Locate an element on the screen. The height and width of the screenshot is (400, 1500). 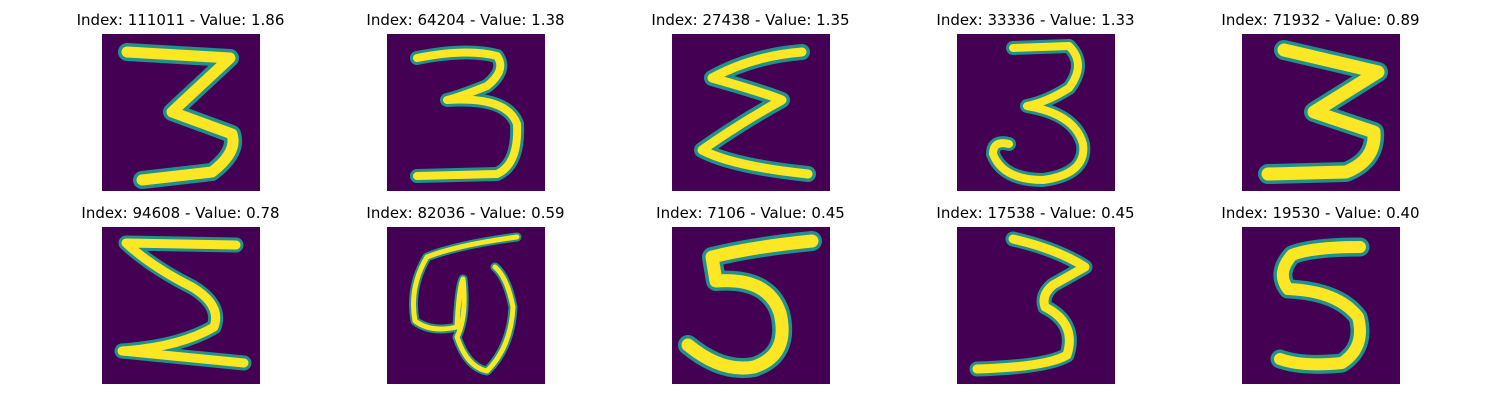
panel-3: Index: 33336 - Value: 1.33 is located at coordinates (1035, 95).